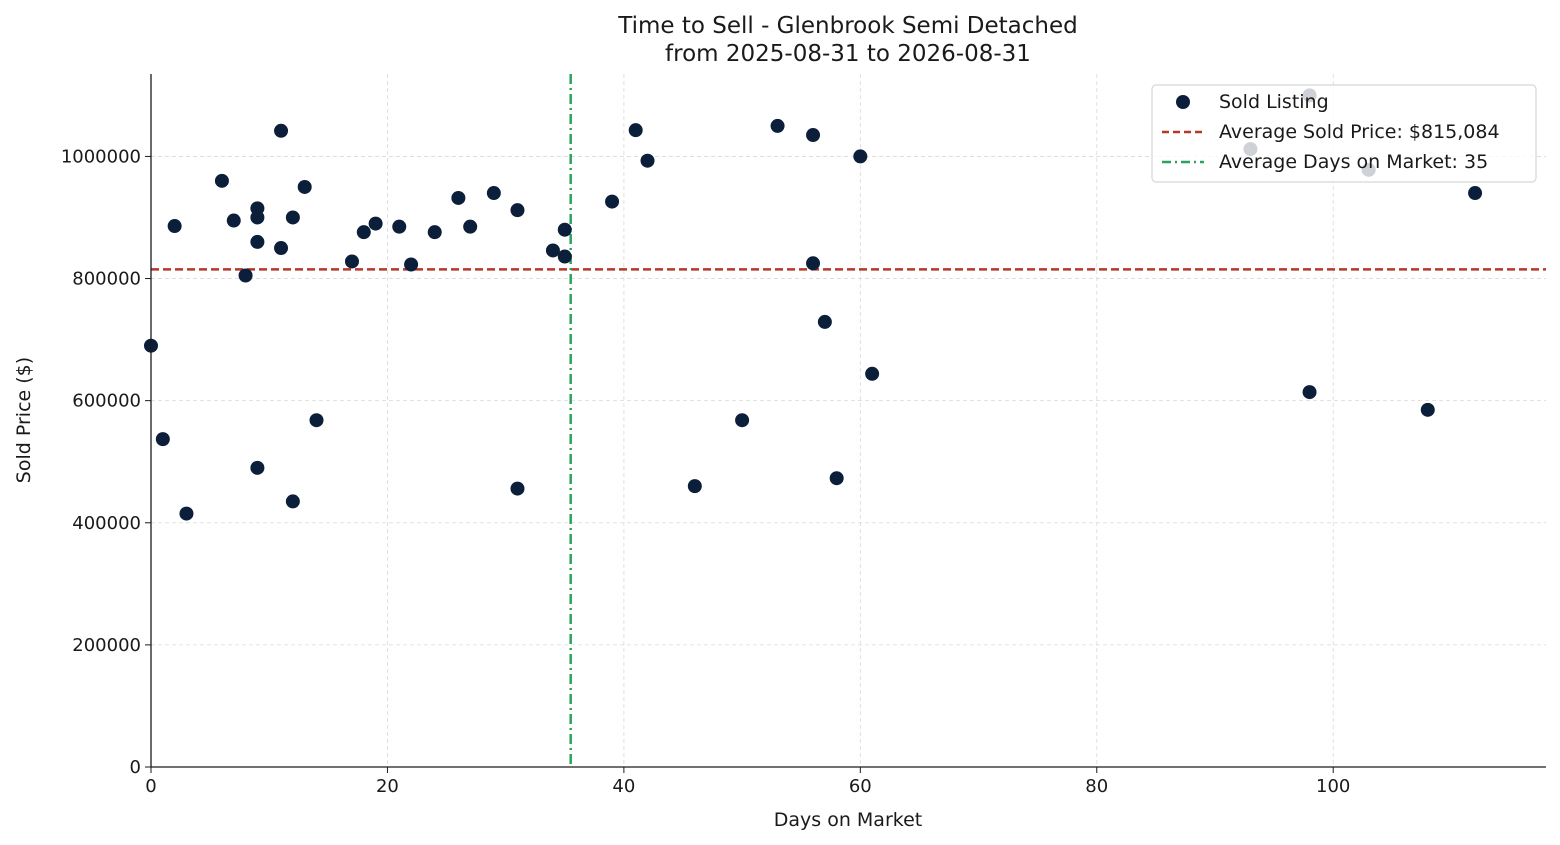 The image size is (1560, 845). What do you see at coordinates (1274, 102) in the screenshot?
I see `legend-label-sold-listing: Sold Listing` at bounding box center [1274, 102].